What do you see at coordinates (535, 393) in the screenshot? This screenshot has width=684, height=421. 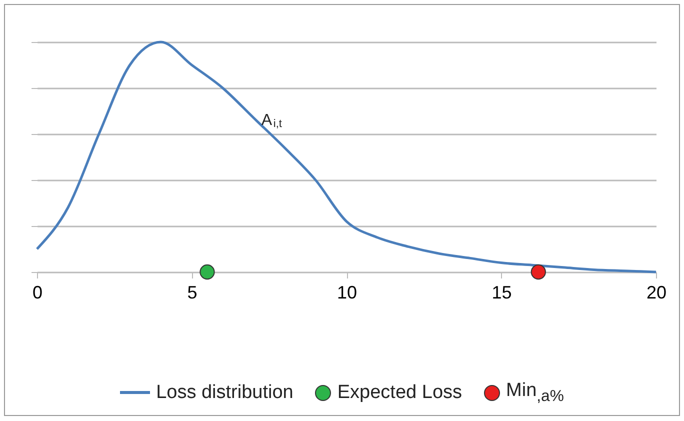 I see `legend-label: Min$_{,a%}$` at bounding box center [535, 393].